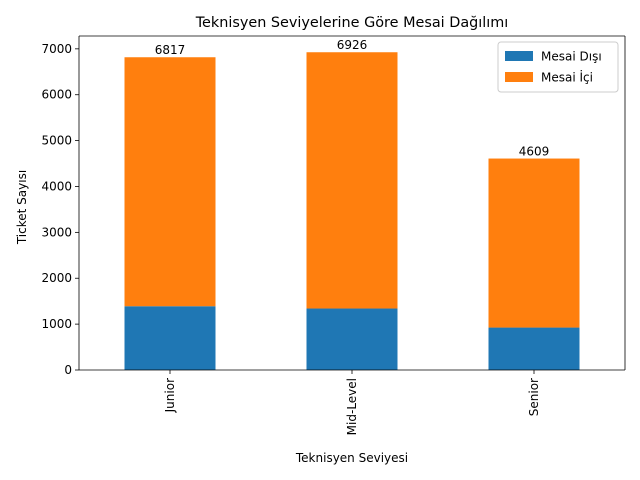 Image resolution: width=640 pixels, height=480 pixels. Describe the element at coordinates (352, 406) in the screenshot. I see `x-tick-label-mid-level: Mid-Level` at that location.